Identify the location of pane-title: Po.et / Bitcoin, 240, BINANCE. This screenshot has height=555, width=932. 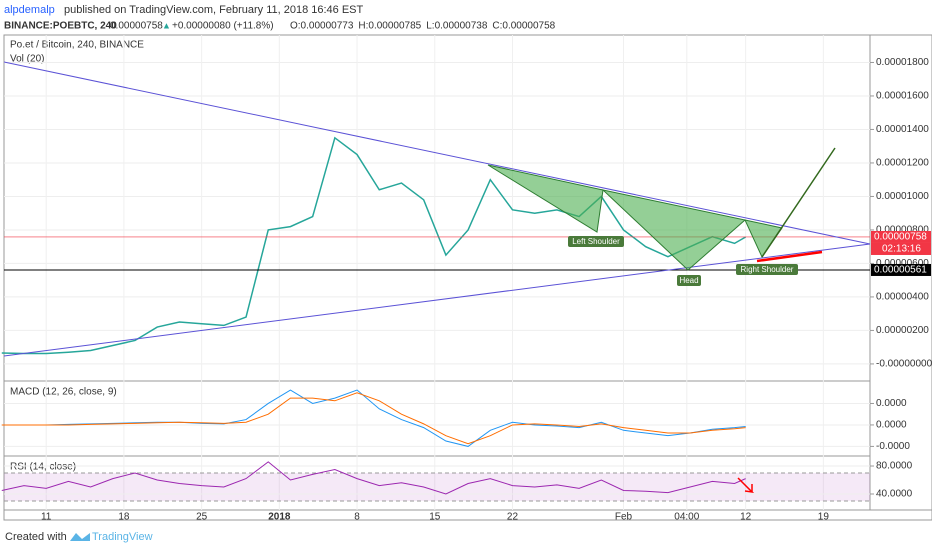
(77, 45).